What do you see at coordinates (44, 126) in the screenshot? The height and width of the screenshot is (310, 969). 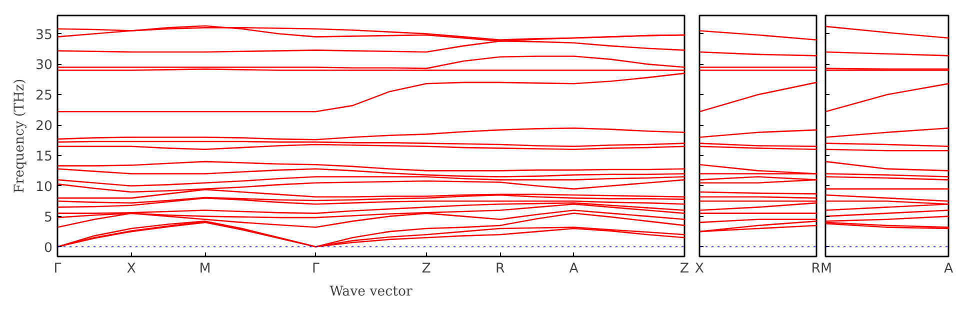 I see `y-tick-label: 20` at bounding box center [44, 126].